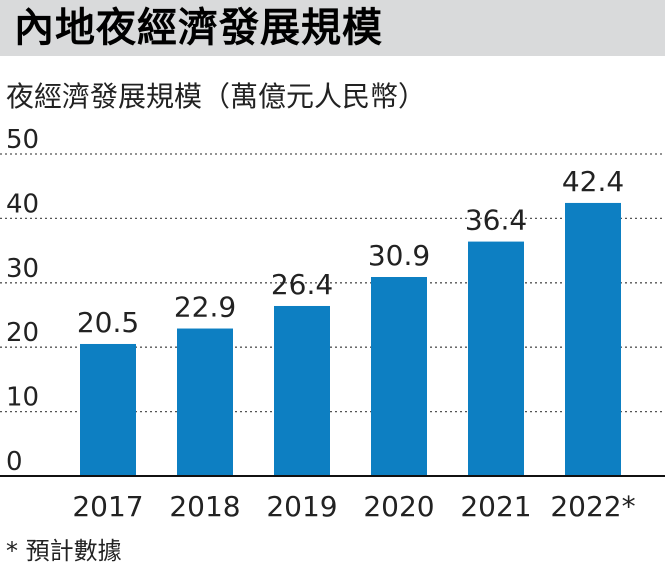 The height and width of the screenshot is (572, 665). I want to click on data-label: 26.4, so click(302, 284).